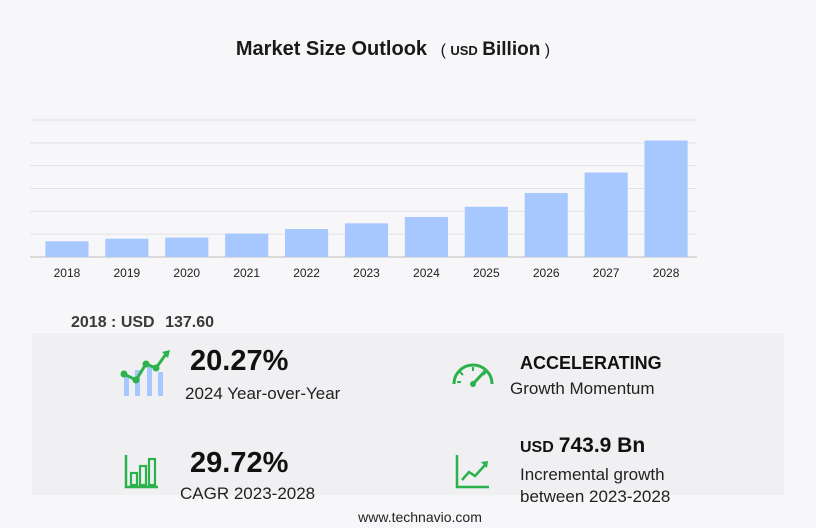 Image resolution: width=816 pixels, height=528 pixels. I want to click on incremental-value: USD 743.9 Bn, so click(582, 446).